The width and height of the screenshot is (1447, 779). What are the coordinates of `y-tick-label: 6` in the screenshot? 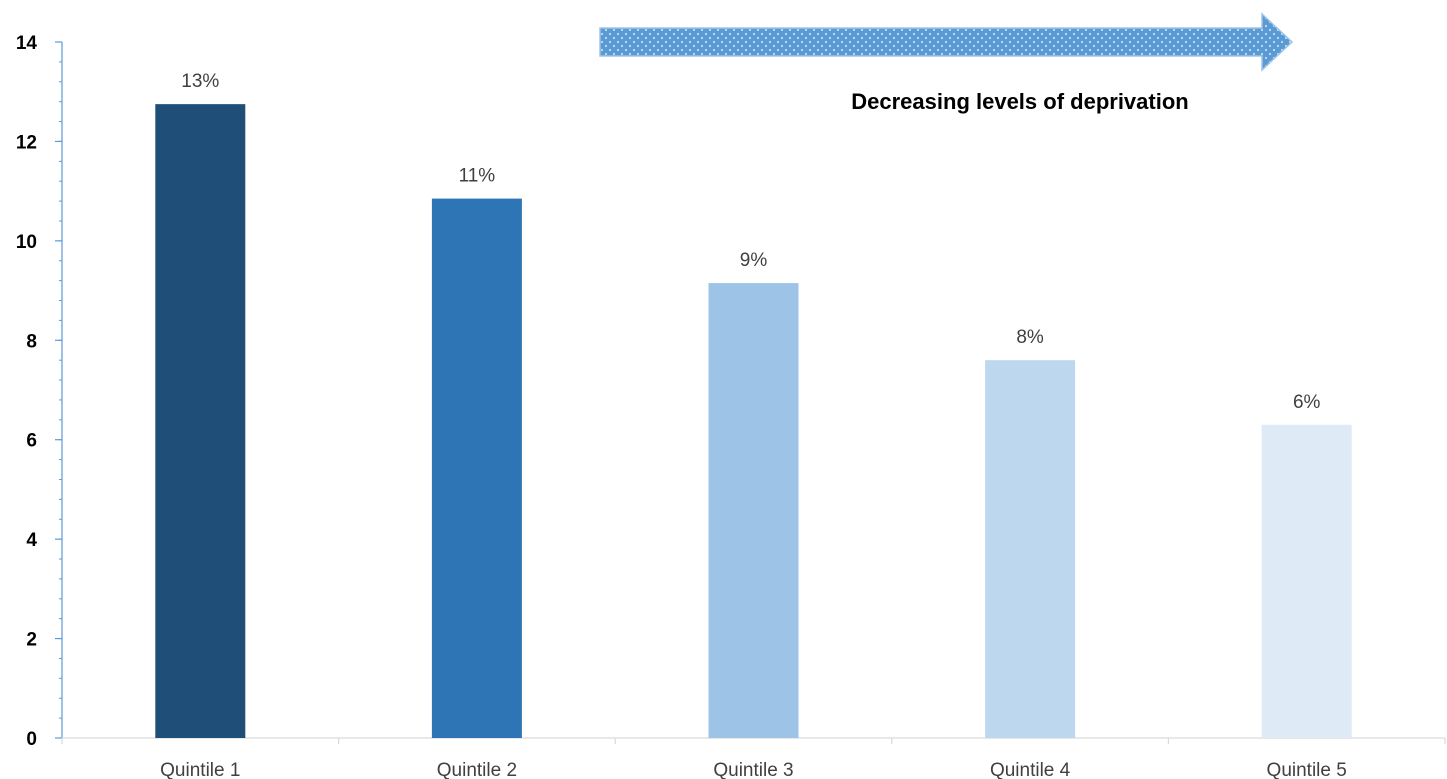 It's located at (31, 441).